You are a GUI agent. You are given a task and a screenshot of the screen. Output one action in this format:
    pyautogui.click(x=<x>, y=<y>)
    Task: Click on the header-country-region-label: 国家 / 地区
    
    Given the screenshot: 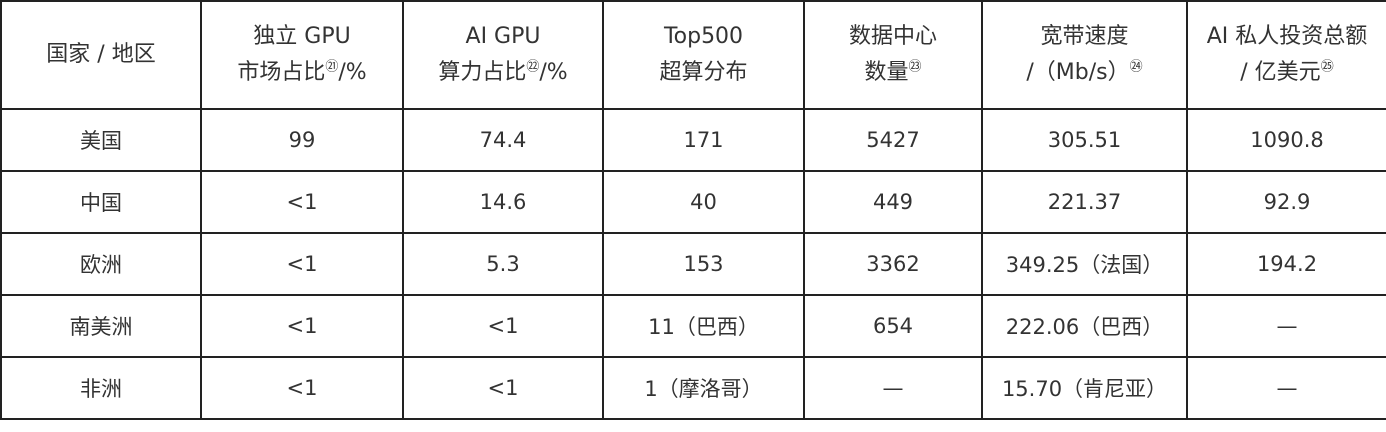 What is the action you would take?
    pyautogui.click(x=101, y=54)
    